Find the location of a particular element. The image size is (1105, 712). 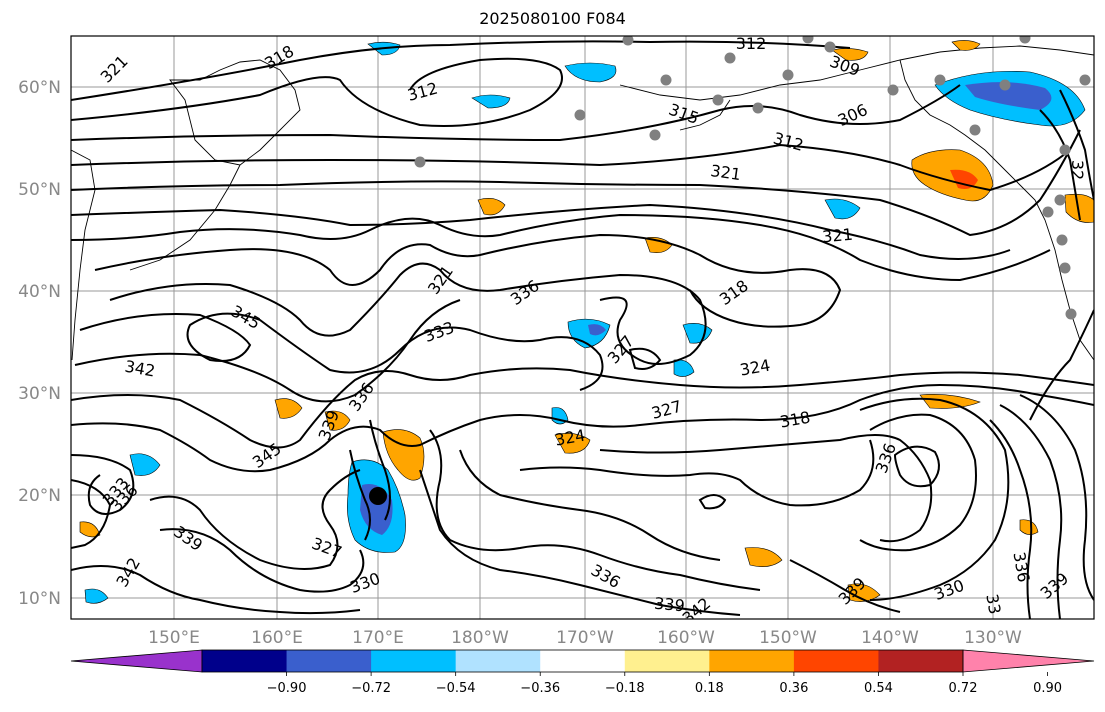

lon-label: 140°W is located at coordinates (890, 638).